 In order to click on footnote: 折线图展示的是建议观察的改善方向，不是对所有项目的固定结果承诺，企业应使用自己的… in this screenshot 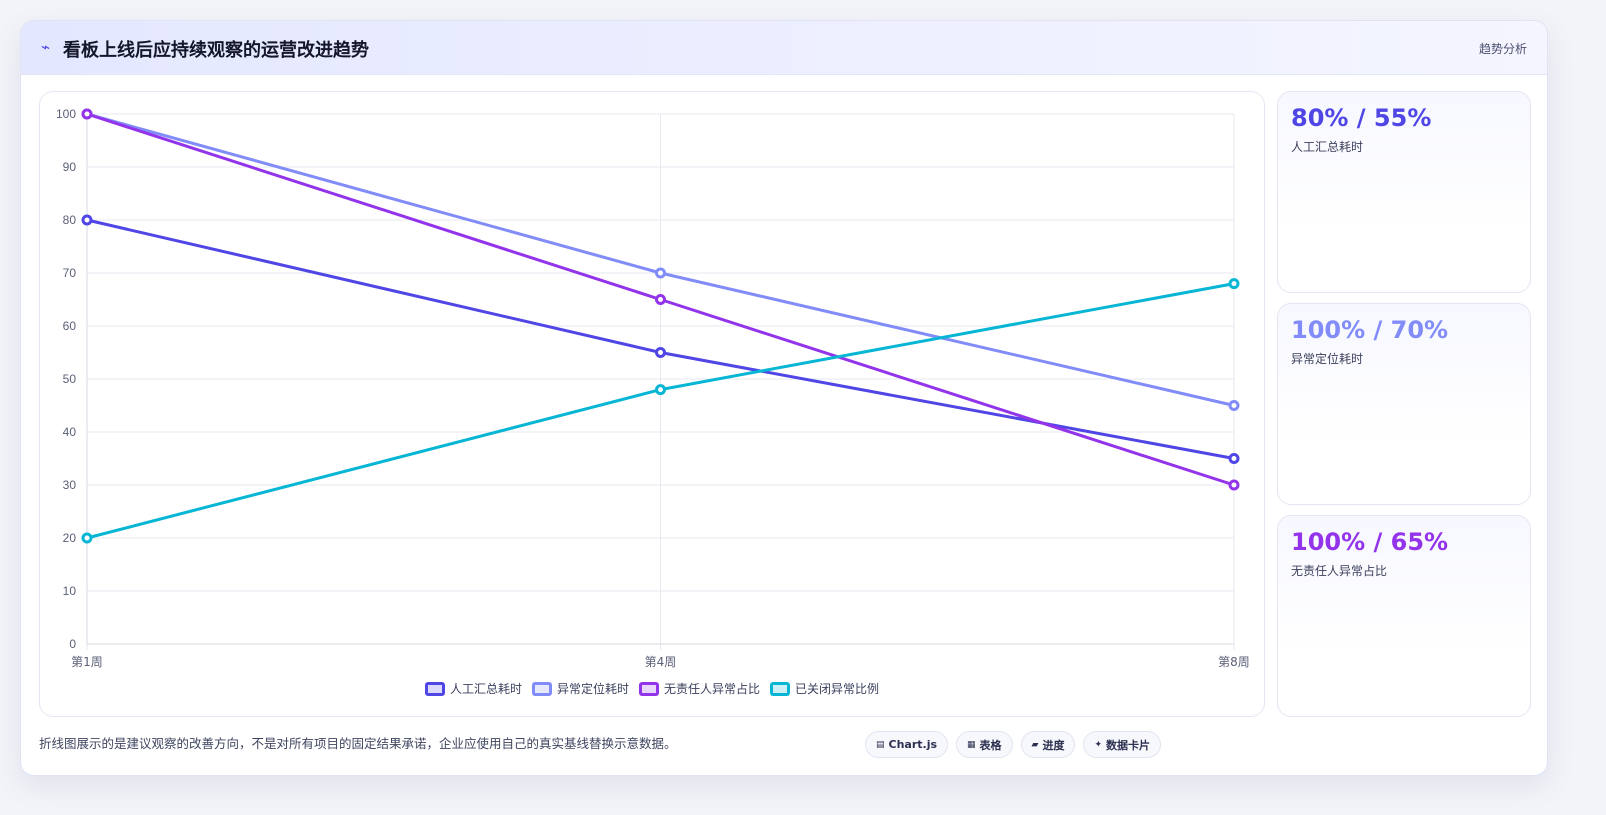, I will do `click(358, 743)`.